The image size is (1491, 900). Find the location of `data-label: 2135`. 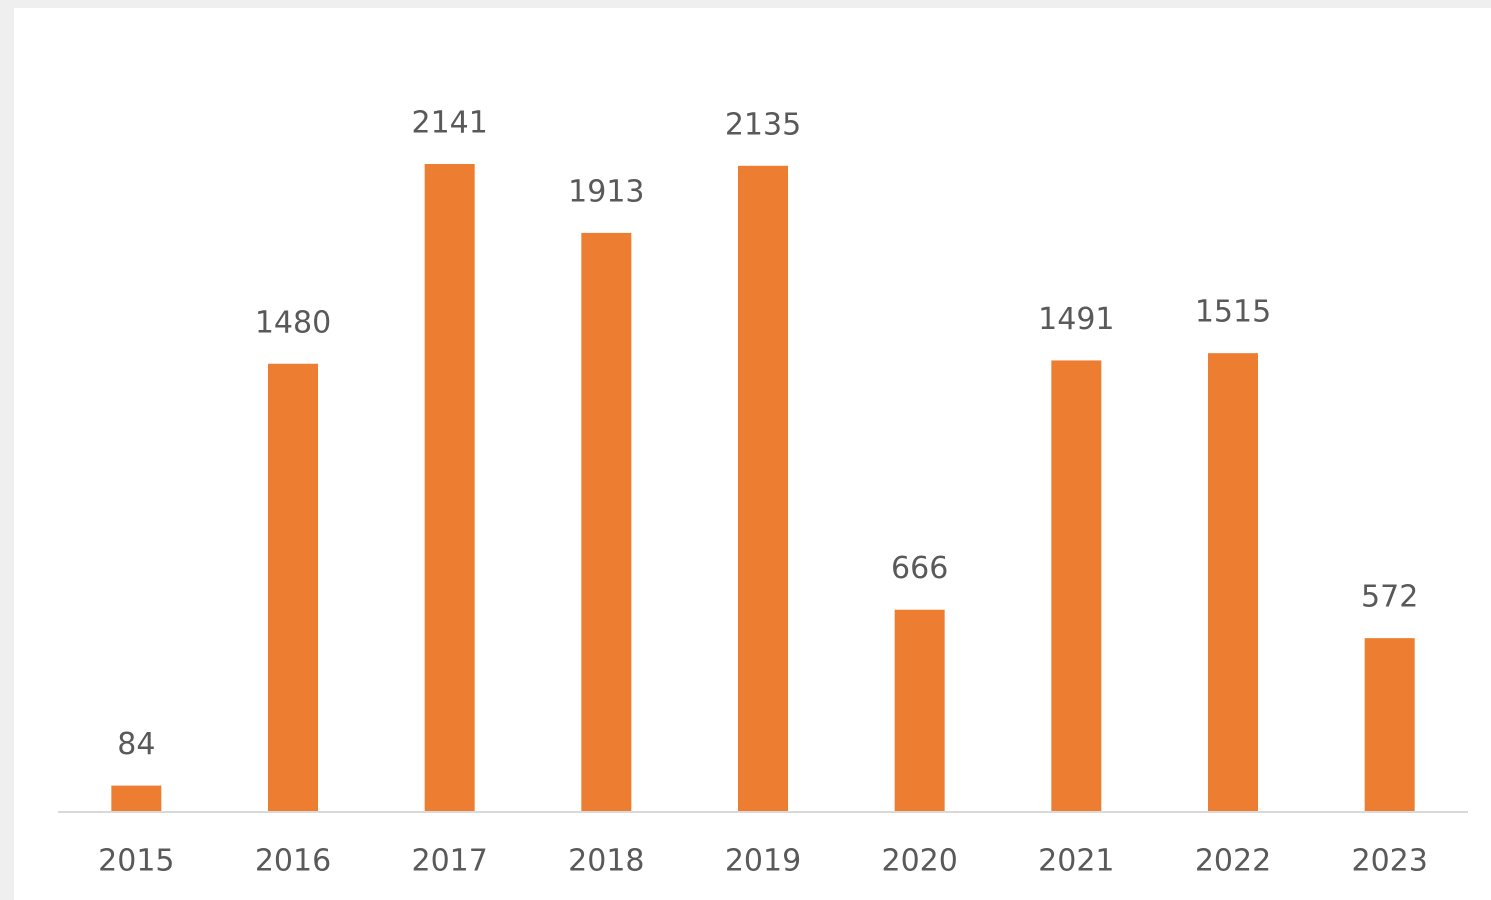

data-label: 2135 is located at coordinates (763, 124).